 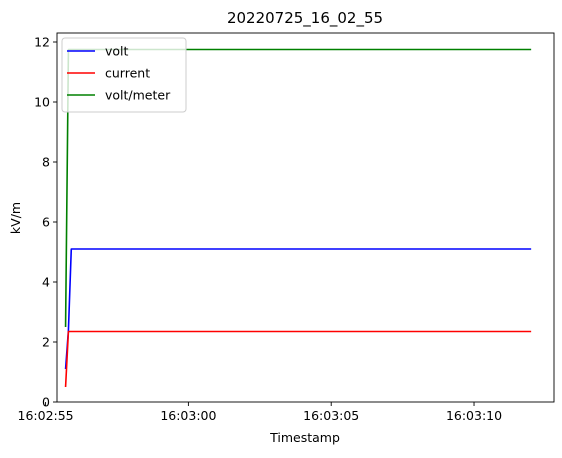 What do you see at coordinates (46, 402) in the screenshot?
I see `y-tick-label: 0` at bounding box center [46, 402].